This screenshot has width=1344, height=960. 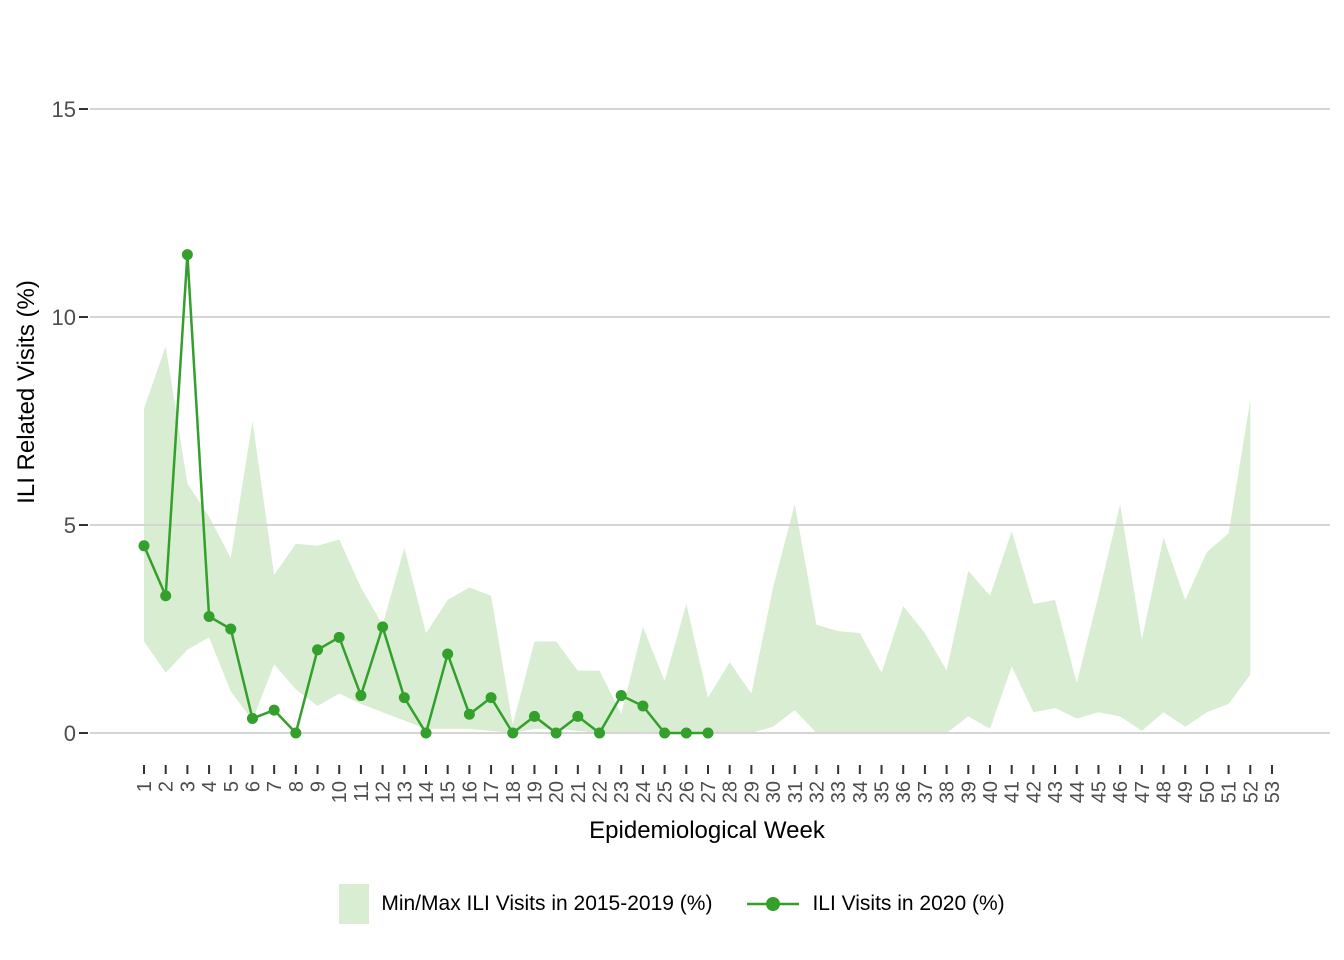 I want to click on x-tick-label-week-10: 10, so click(x=340, y=792).